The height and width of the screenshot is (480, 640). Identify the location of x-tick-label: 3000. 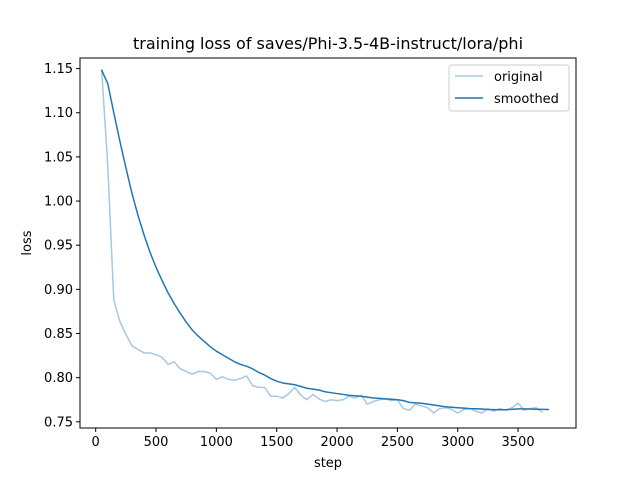
(457, 442).